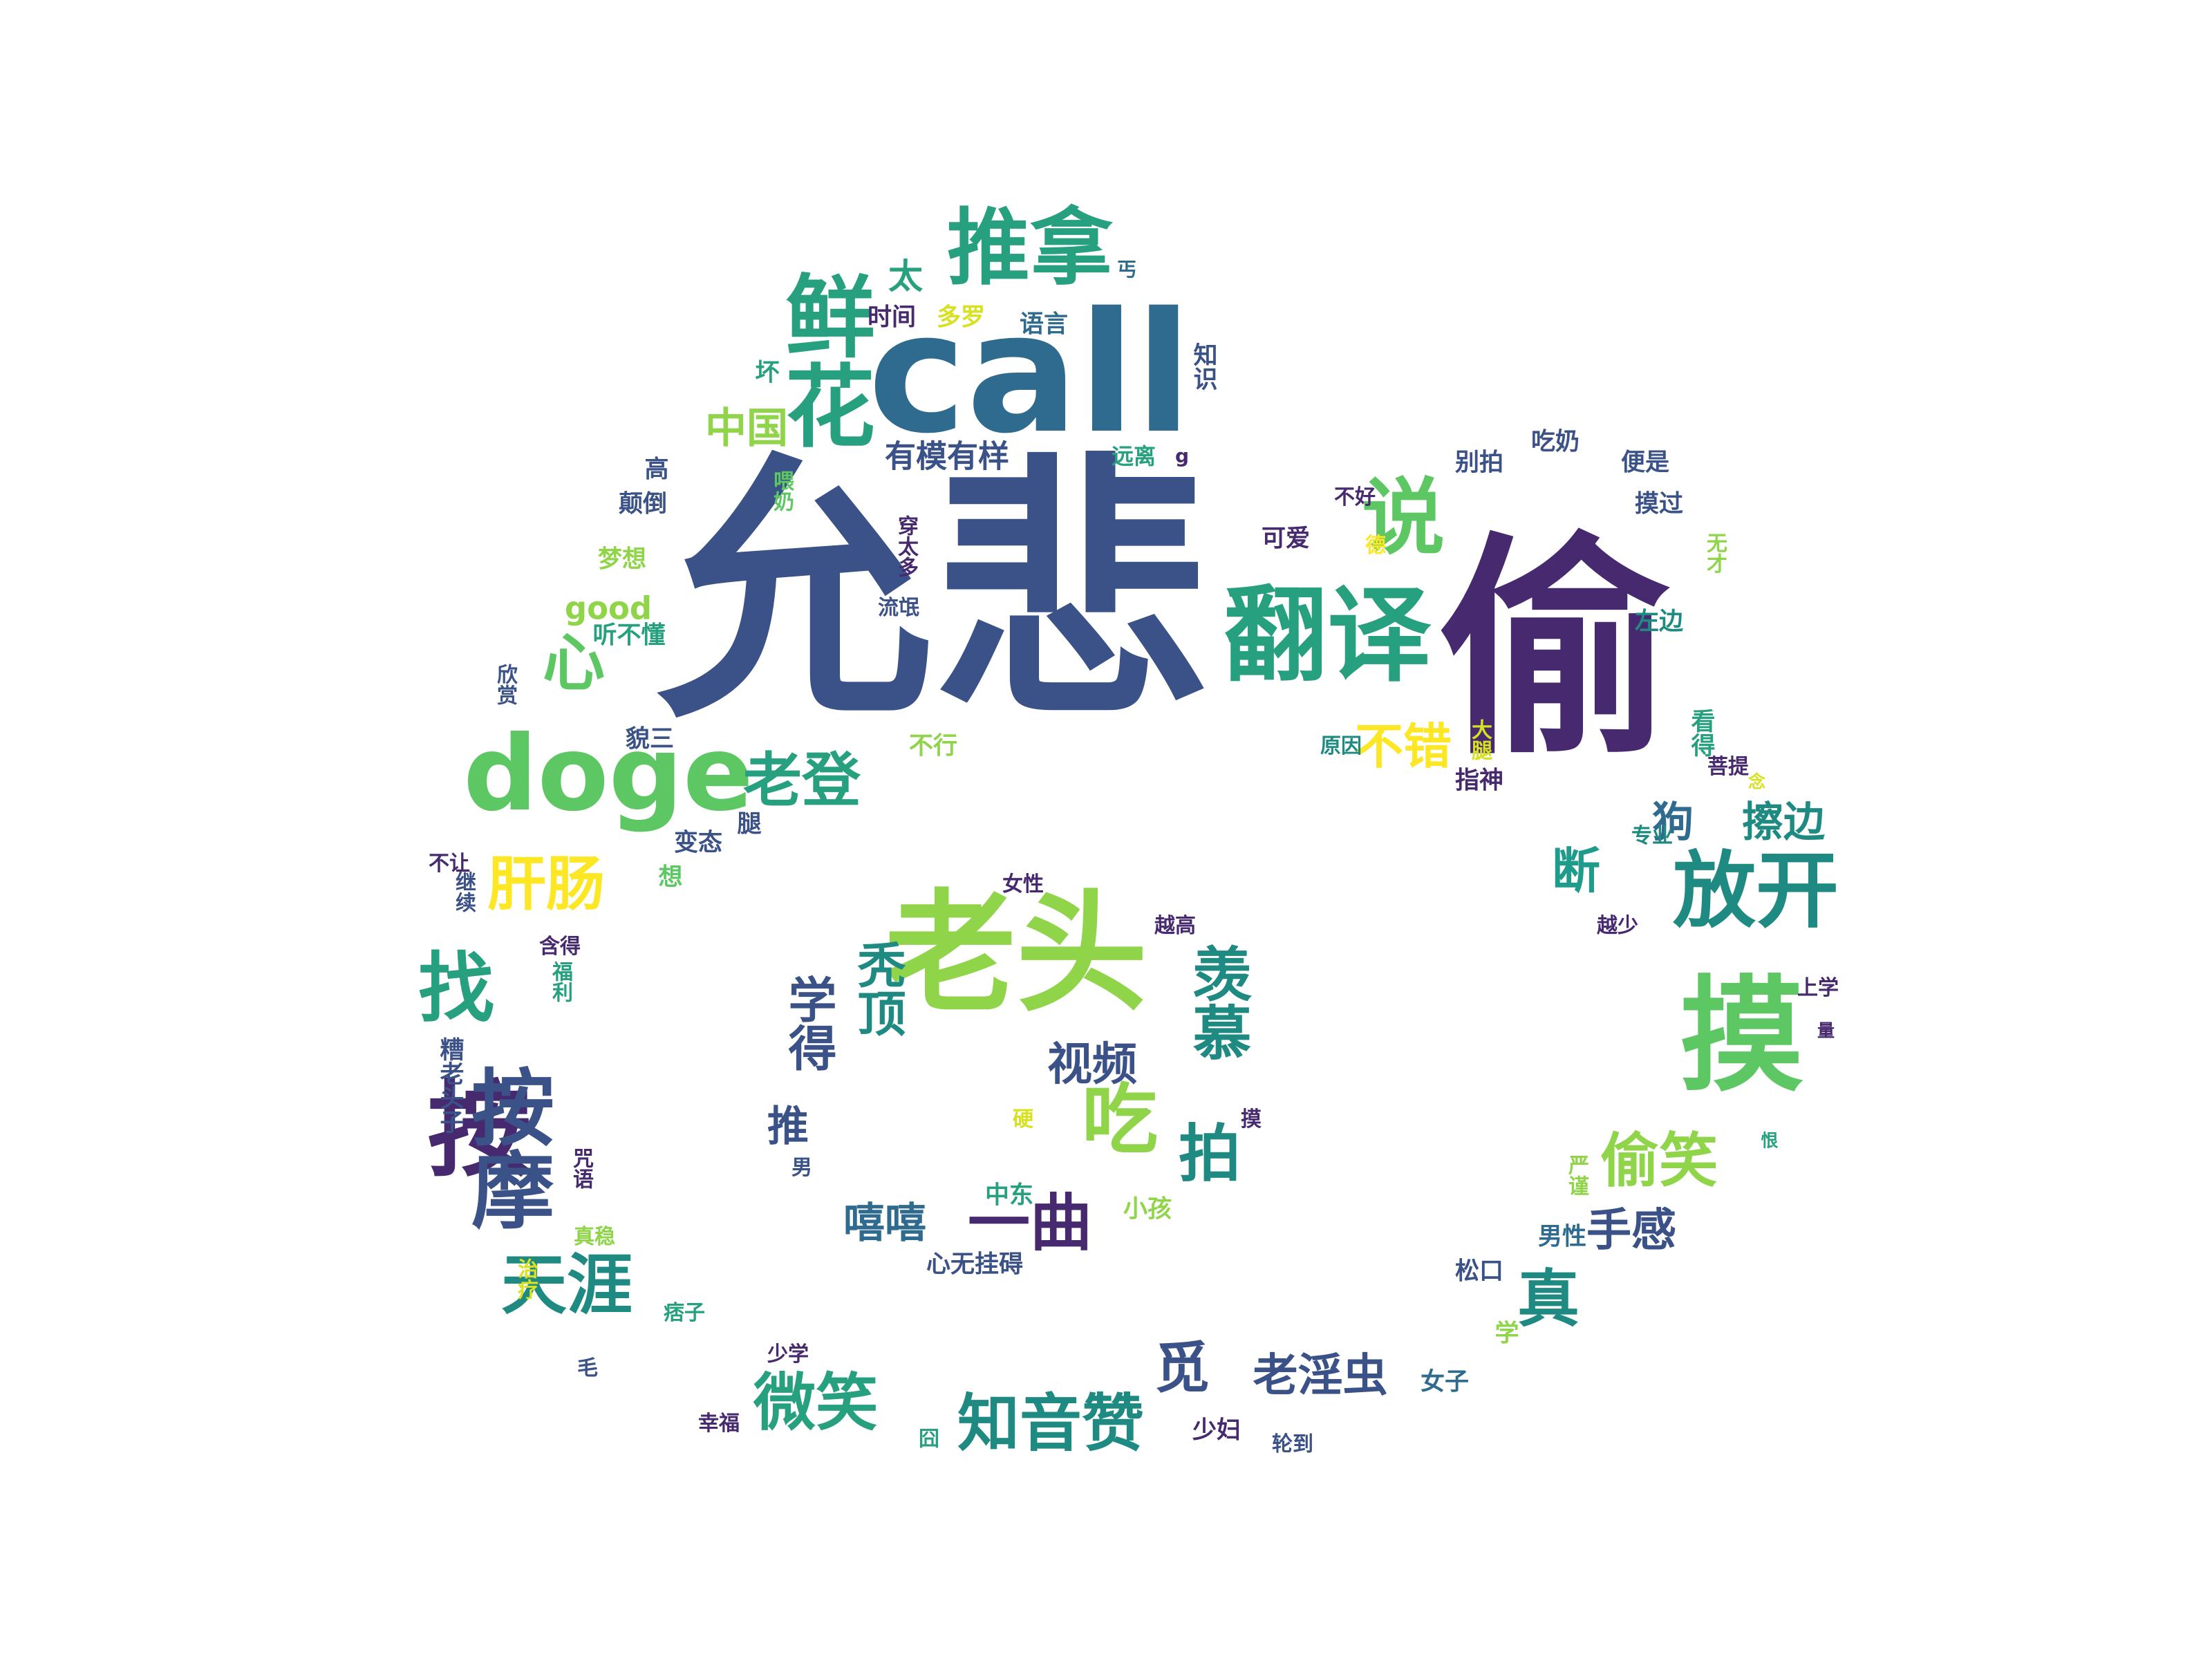 The image size is (2212, 1659). I want to click on cloud-word: 肝肠, so click(547, 885).